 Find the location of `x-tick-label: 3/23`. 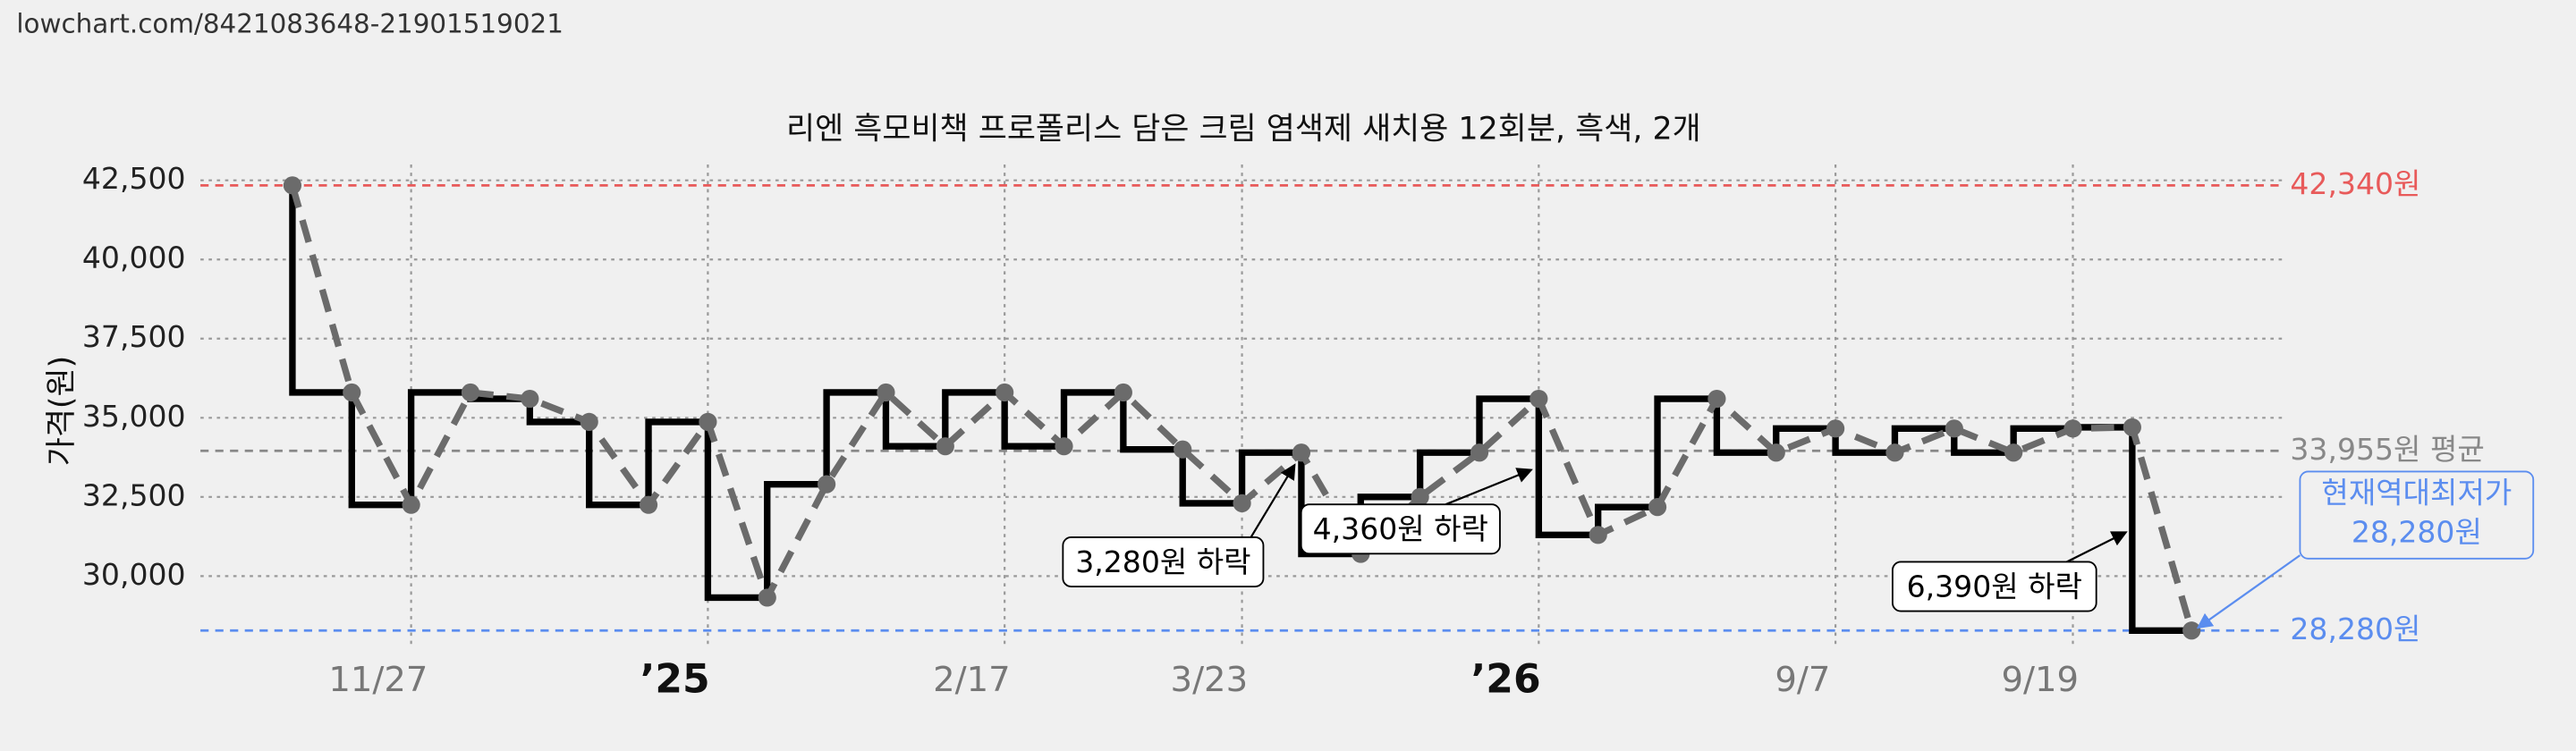

x-tick-label: 3/23 is located at coordinates (1210, 680).